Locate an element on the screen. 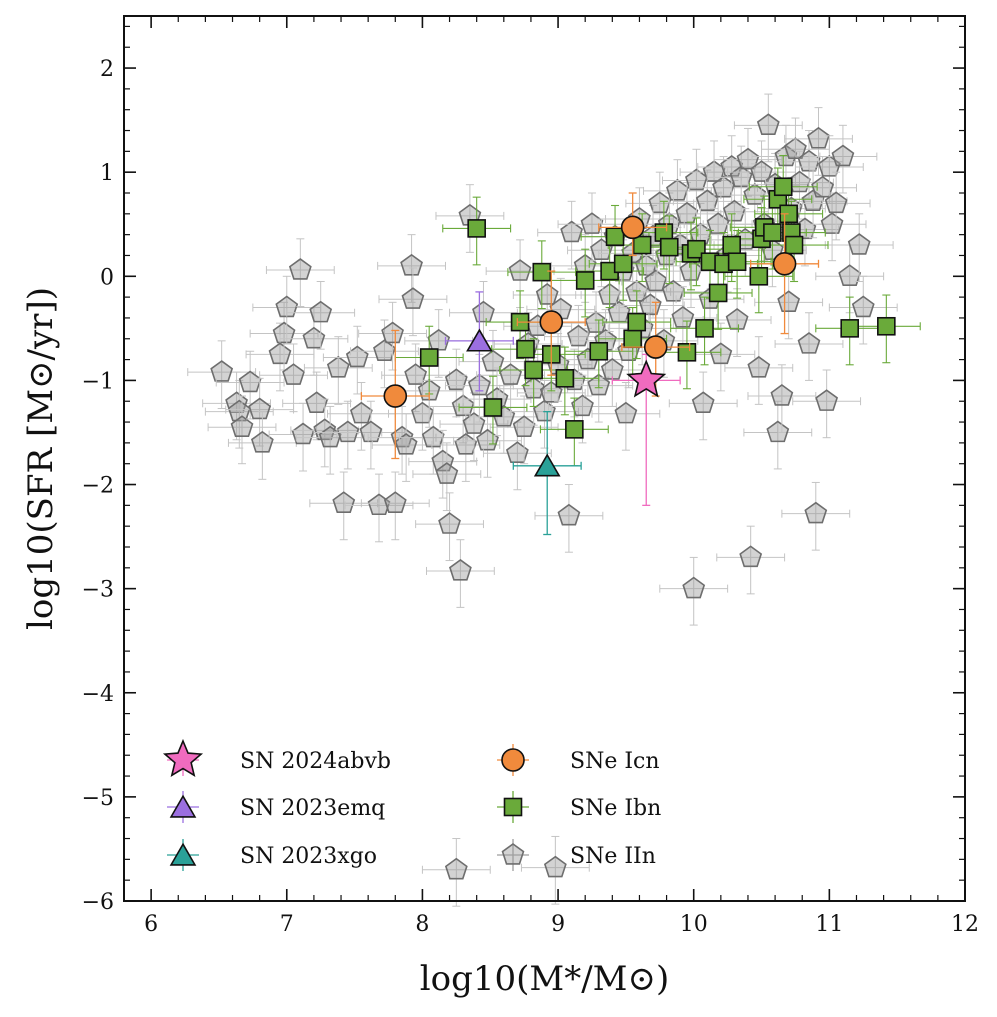  legend-label: SNe Icn is located at coordinates (615, 761).